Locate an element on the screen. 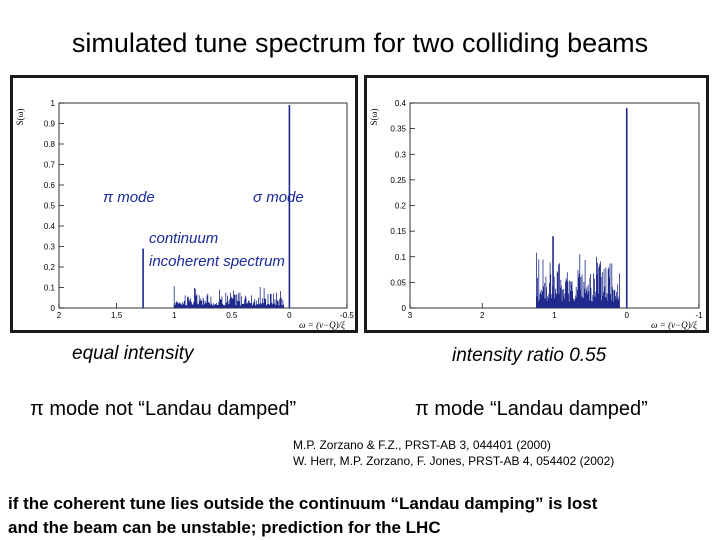 The height and width of the screenshot is (540, 720). y-tick-label: 0.8 is located at coordinates (50, 144).